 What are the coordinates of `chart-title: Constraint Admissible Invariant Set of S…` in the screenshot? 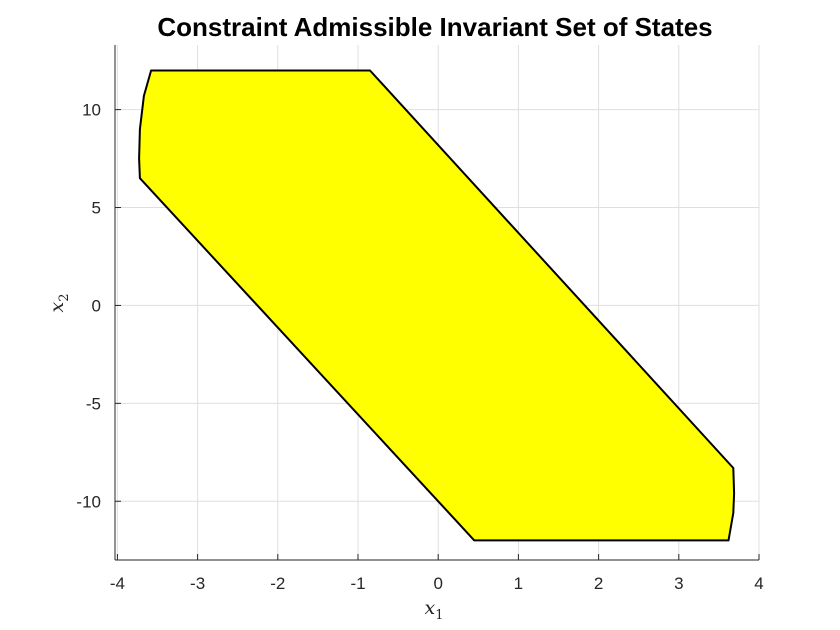 It's located at (434, 27).